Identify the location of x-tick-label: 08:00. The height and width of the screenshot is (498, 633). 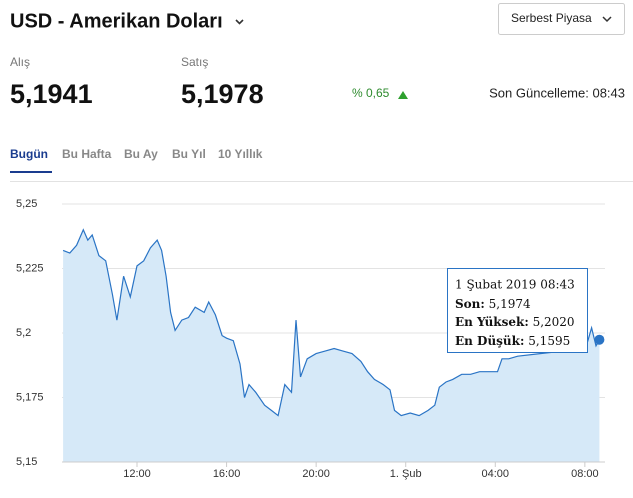
(585, 474).